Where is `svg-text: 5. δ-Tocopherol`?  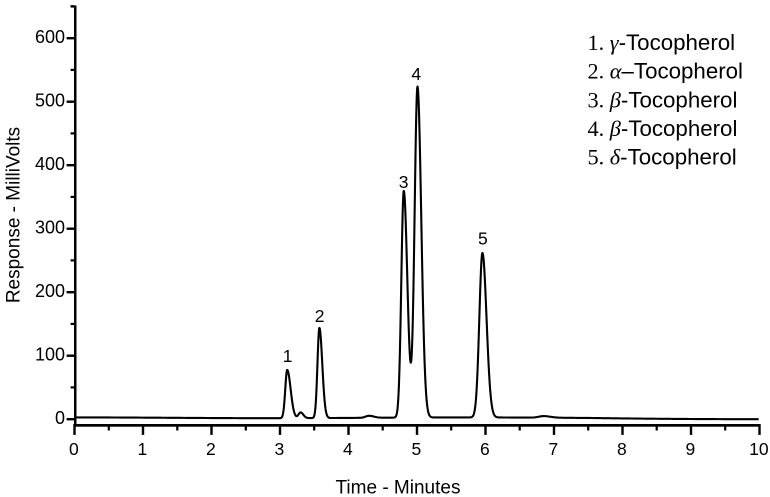
svg-text: 5. δ-Tocopherol is located at coordinates (662, 157).